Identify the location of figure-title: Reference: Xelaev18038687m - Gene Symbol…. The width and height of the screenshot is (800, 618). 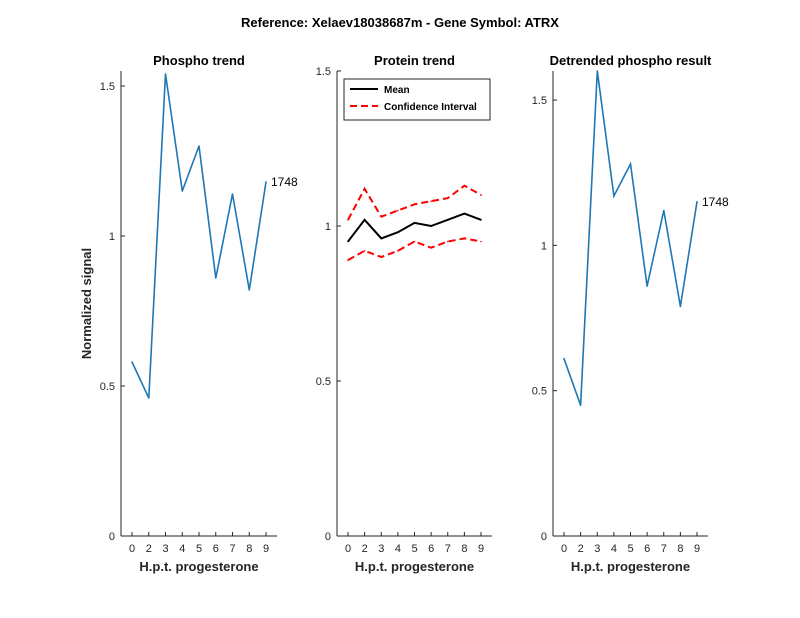
(400, 22).